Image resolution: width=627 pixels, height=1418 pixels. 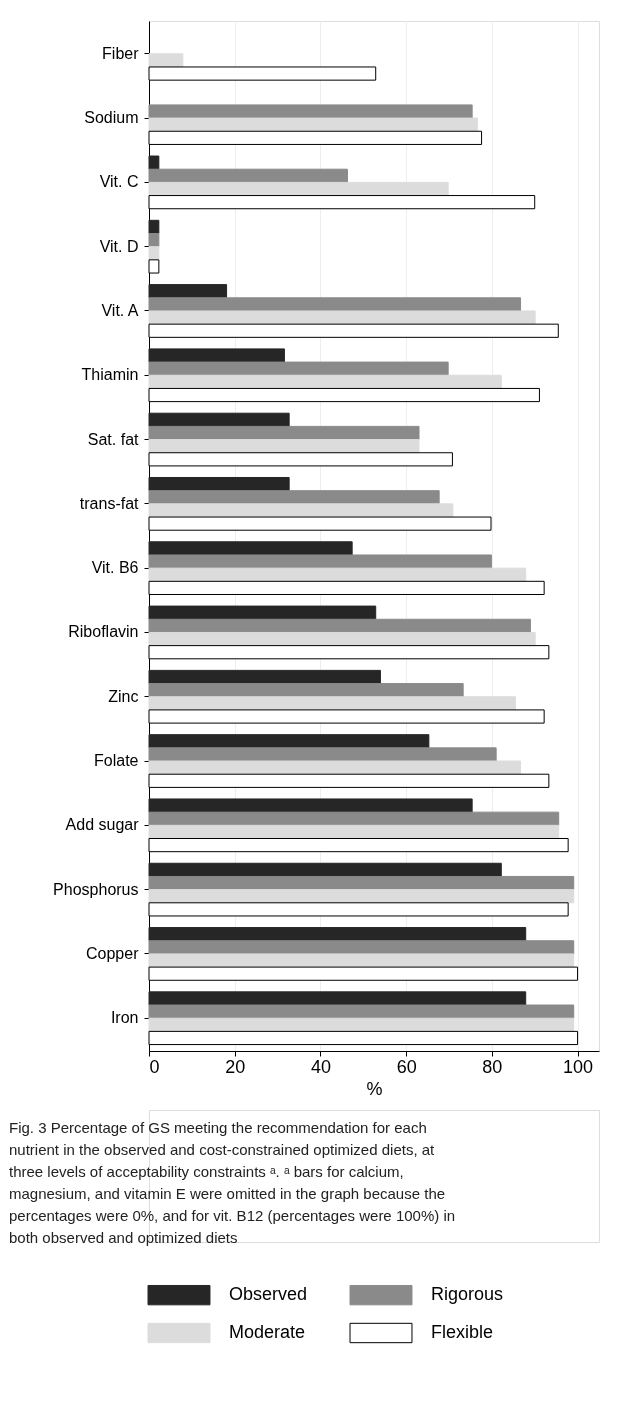 I want to click on y-tick-label: Folate, so click(x=116, y=761).